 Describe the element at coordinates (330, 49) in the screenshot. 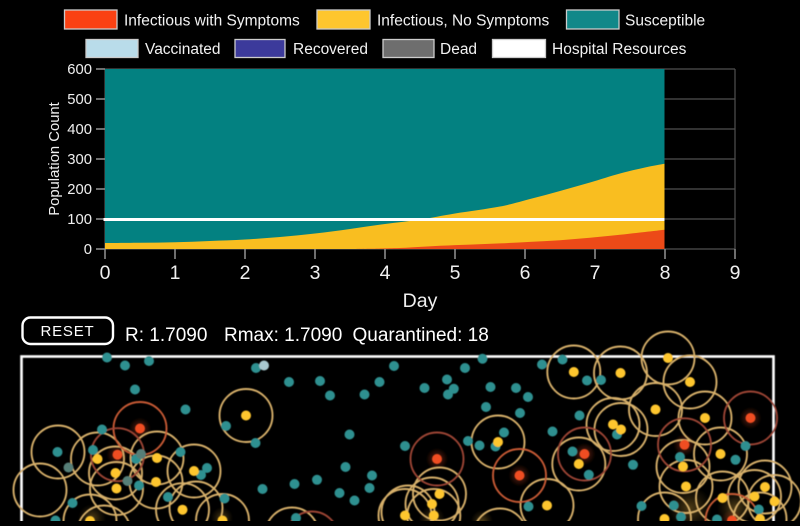

I see `svg-text: Recovered` at that location.